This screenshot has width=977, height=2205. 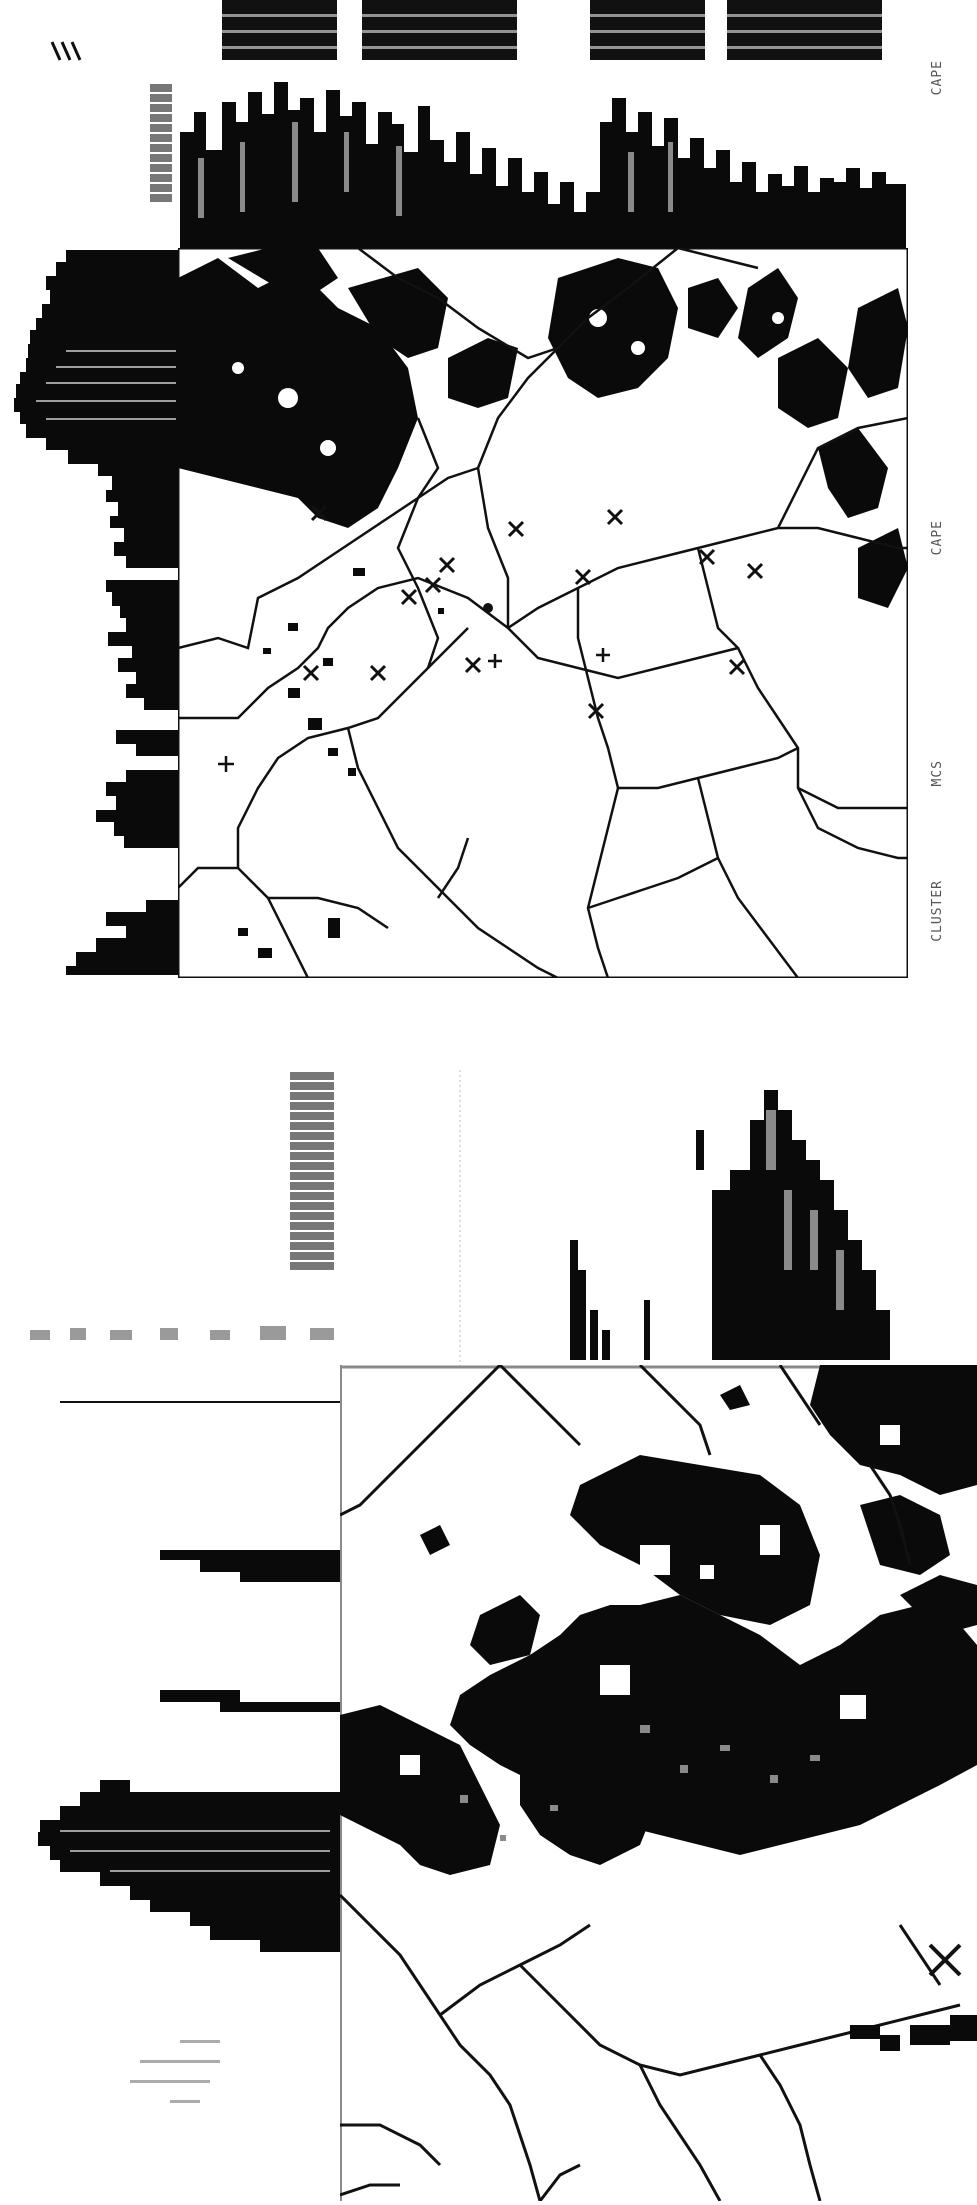 What do you see at coordinates (640, 1783) in the screenshot?
I see `bottom-halftone-specks` at bounding box center [640, 1783].